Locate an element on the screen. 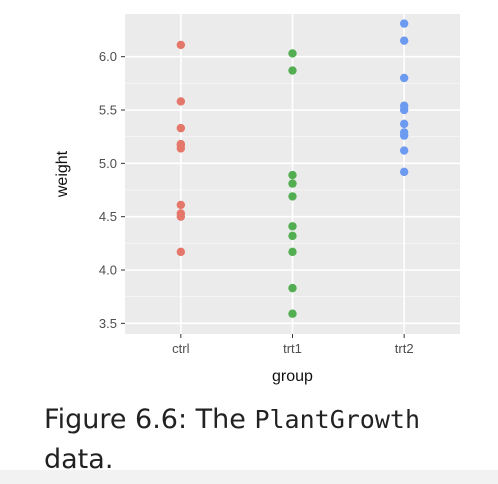 The width and height of the screenshot is (498, 484). y-tick-label: 4.0 is located at coordinates (108, 270).